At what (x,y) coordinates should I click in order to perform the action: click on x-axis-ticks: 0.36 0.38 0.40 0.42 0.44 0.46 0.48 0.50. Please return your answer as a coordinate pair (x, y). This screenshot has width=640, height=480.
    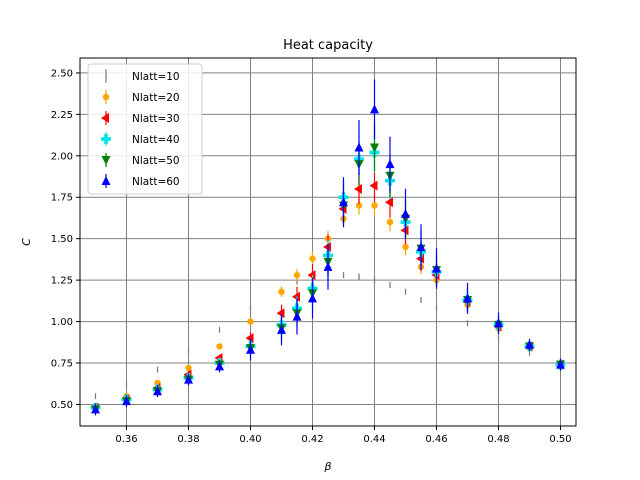
    Looking at the image, I should click on (343, 435).